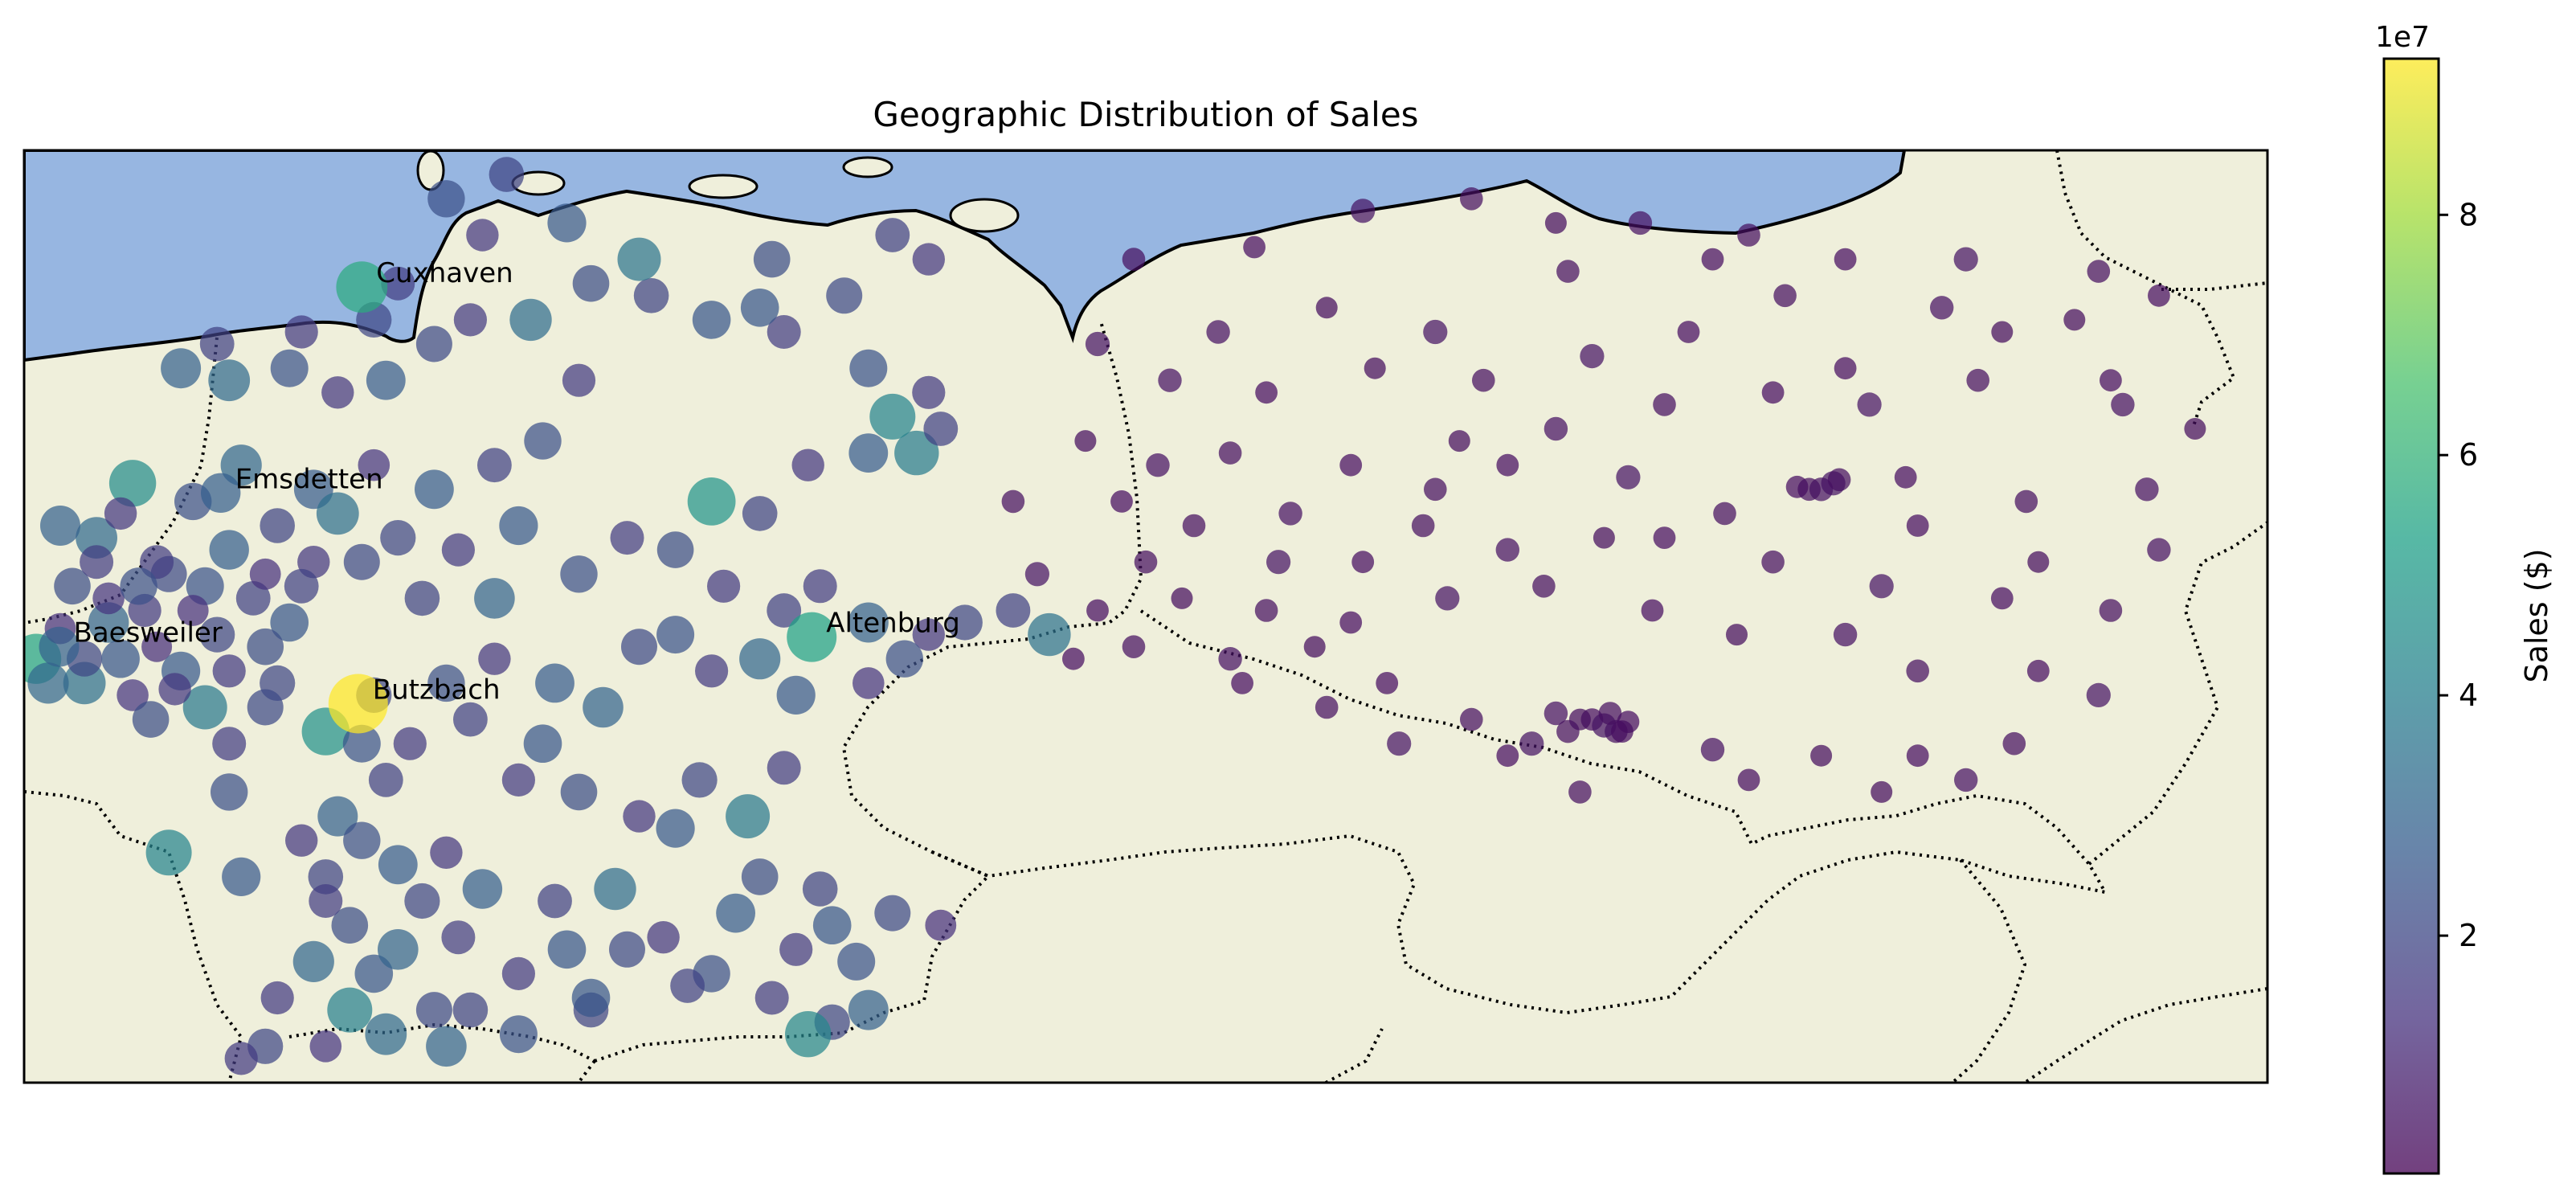  I want to click on colorbar-tick-label: 6, so click(2468, 455).